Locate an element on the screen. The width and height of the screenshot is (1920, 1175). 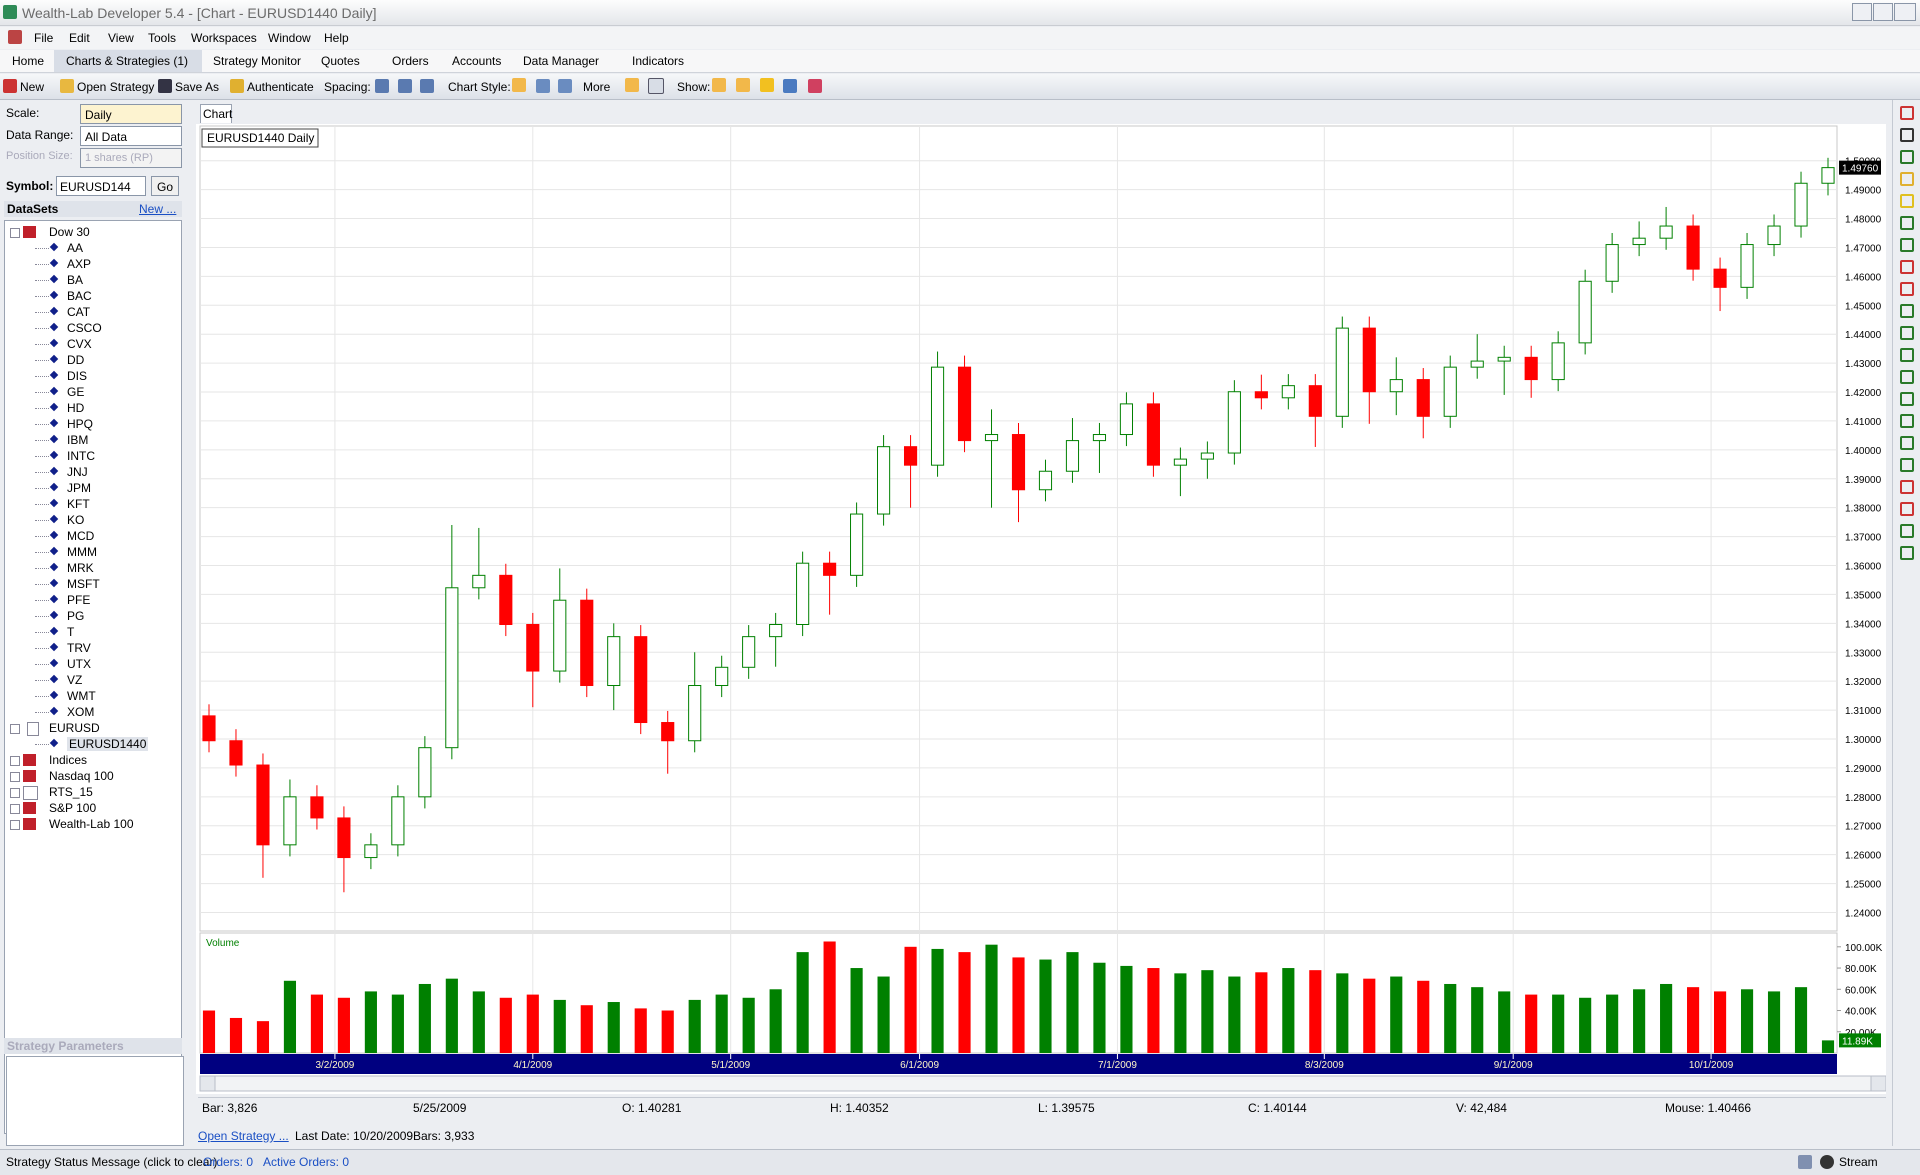
tree-group: Wealth-Lab 100 is located at coordinates (91, 824).